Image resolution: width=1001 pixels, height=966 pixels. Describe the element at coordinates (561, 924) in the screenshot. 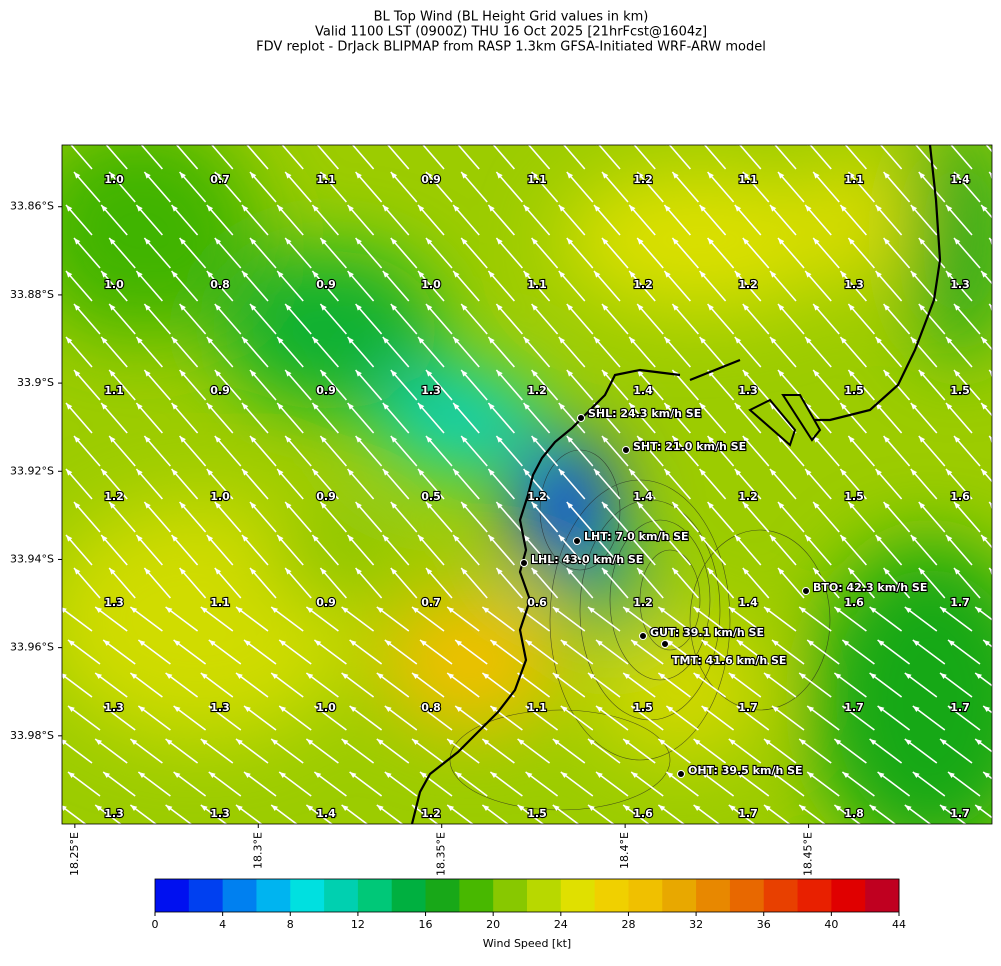

I see `colorbar-tick-label: 24` at that location.